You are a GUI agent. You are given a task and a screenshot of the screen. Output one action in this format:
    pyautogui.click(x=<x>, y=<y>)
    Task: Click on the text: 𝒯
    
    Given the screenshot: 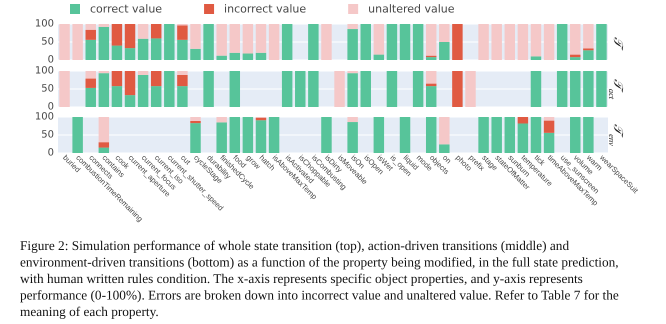 What is the action you would take?
    pyautogui.click(x=618, y=44)
    